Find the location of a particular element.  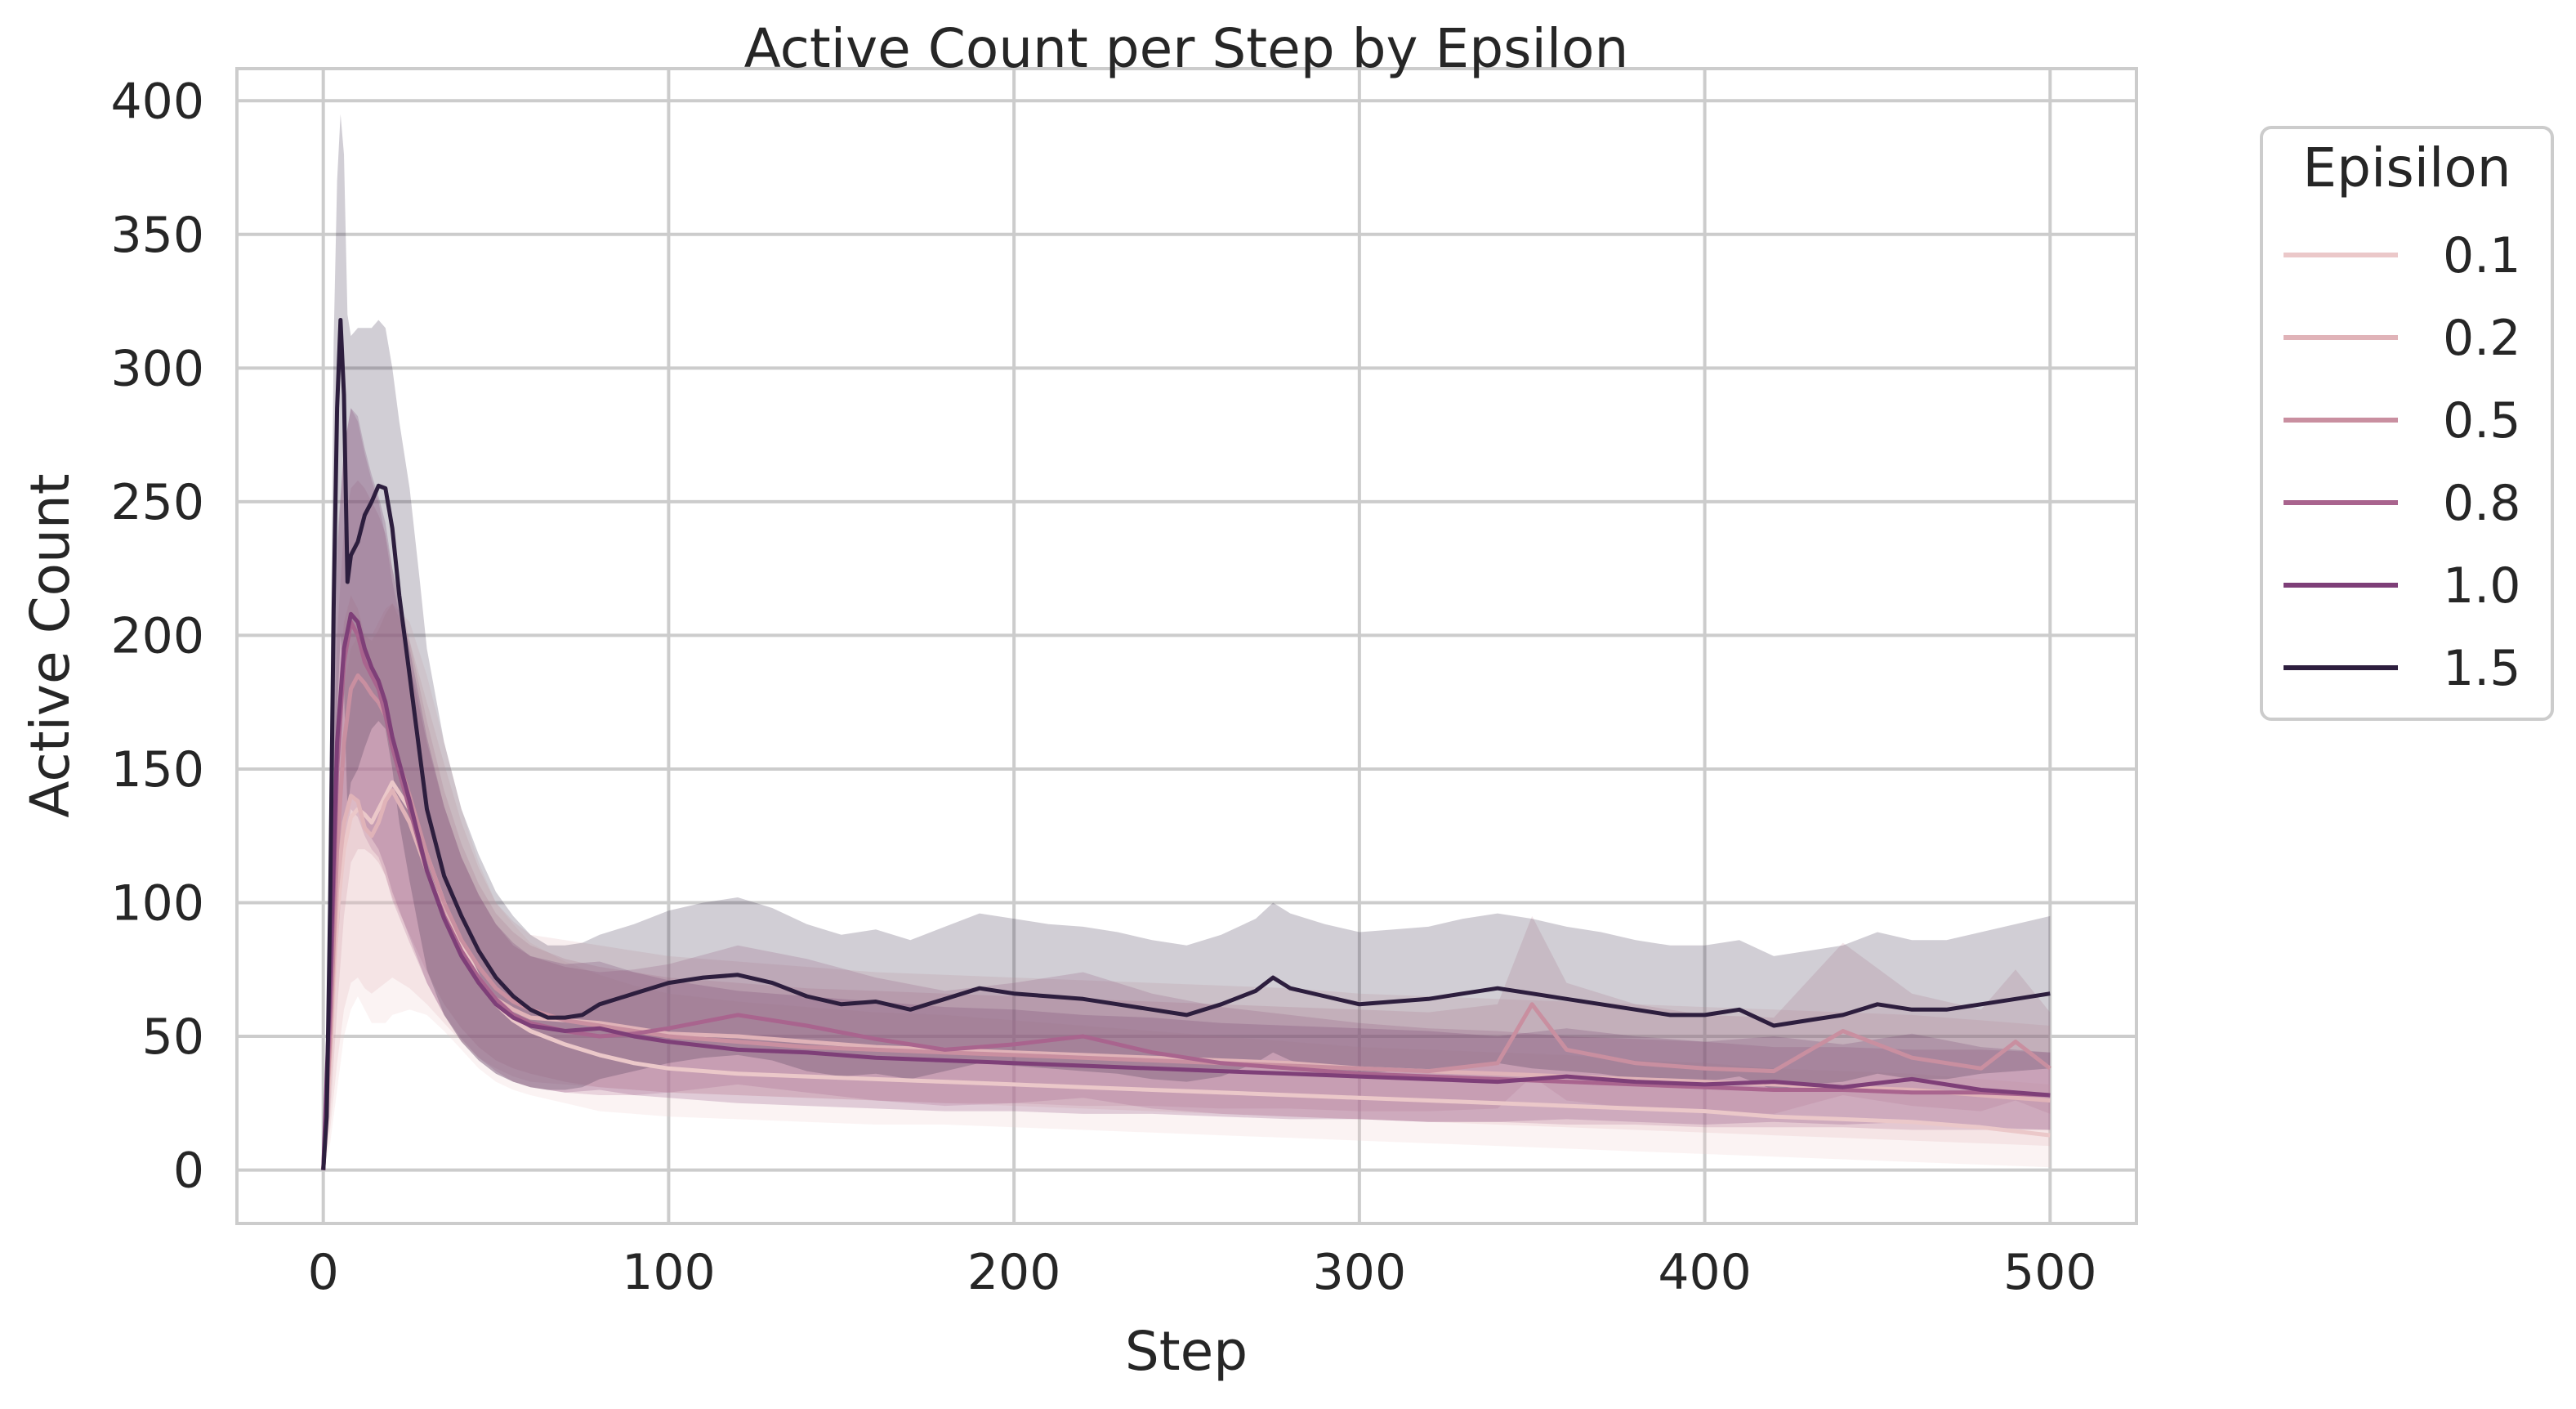

y-tick-label: 250 is located at coordinates (157, 502).